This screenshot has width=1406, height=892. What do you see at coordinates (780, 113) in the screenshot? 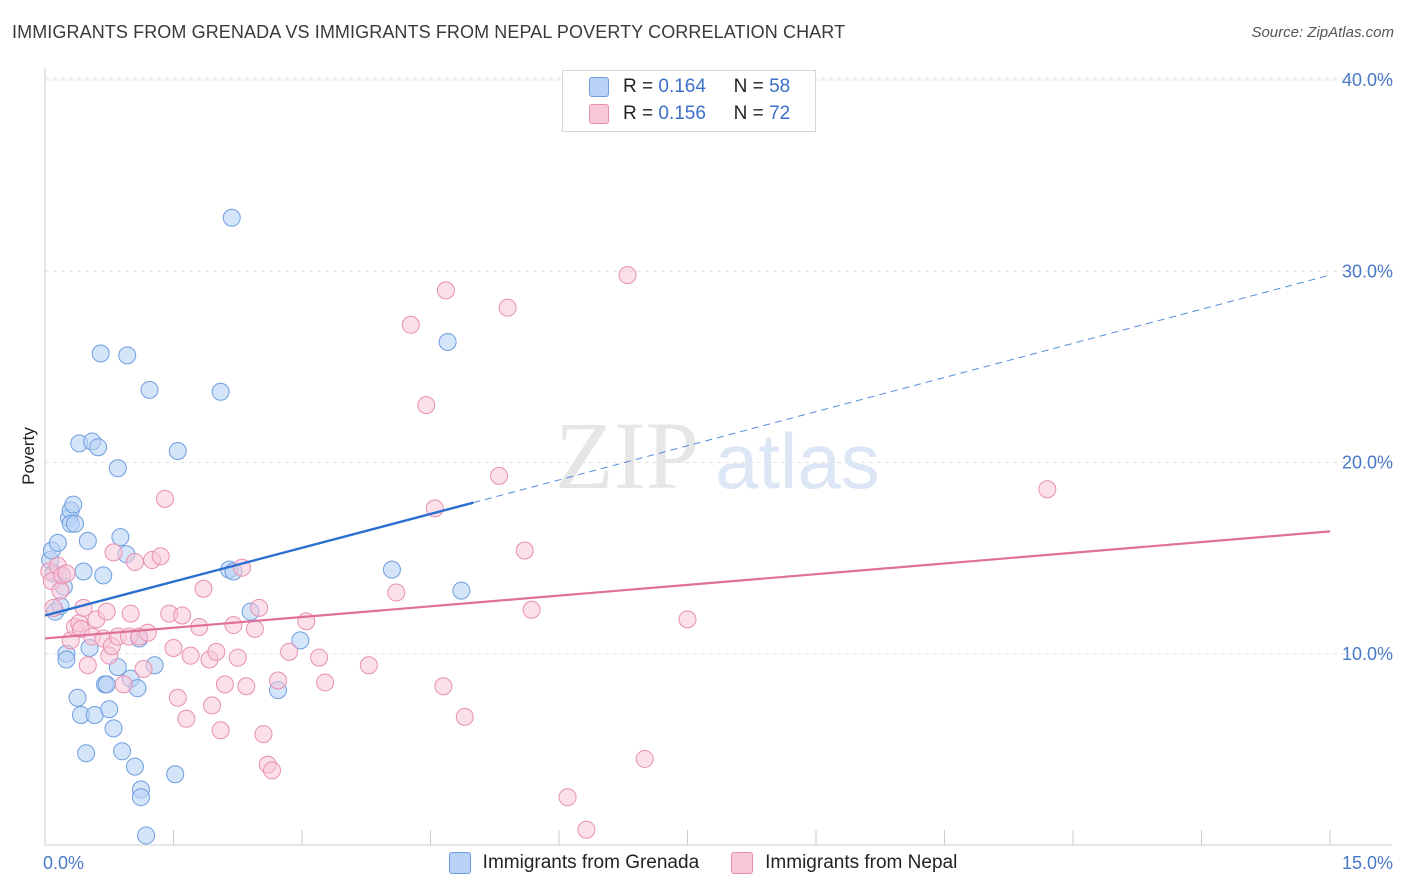
I see `n-value: 72` at bounding box center [780, 113].